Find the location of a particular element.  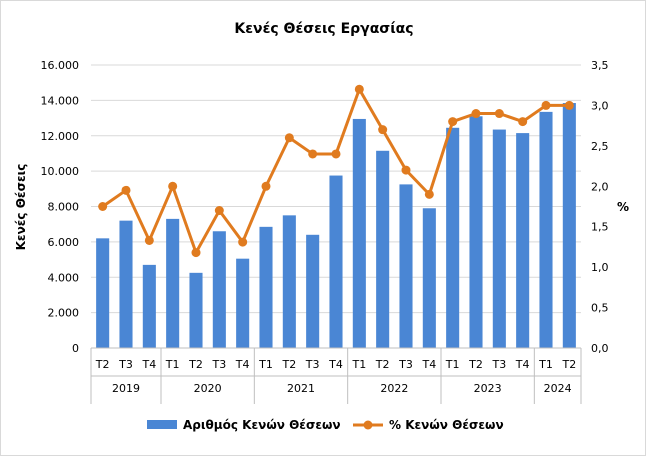

year-label: 2023 is located at coordinates (488, 388).